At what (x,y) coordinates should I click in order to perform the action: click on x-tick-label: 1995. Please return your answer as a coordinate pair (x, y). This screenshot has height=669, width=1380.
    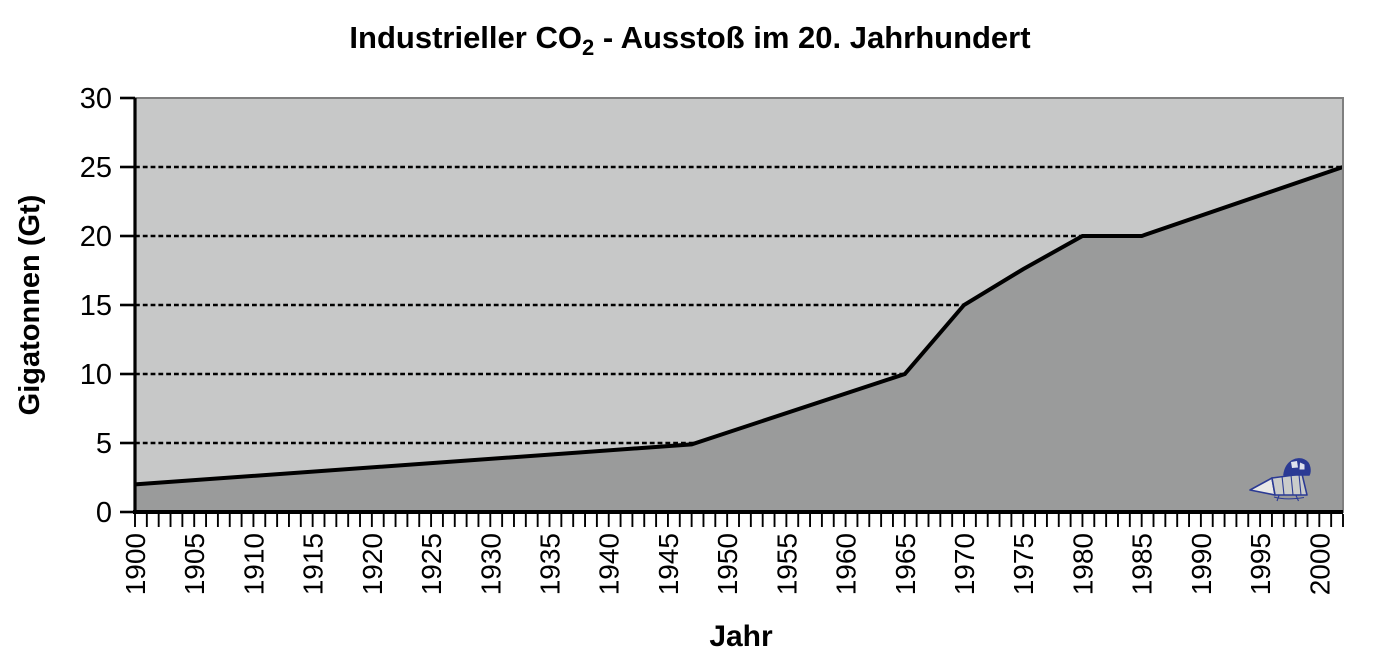
    Looking at the image, I should click on (1260, 564).